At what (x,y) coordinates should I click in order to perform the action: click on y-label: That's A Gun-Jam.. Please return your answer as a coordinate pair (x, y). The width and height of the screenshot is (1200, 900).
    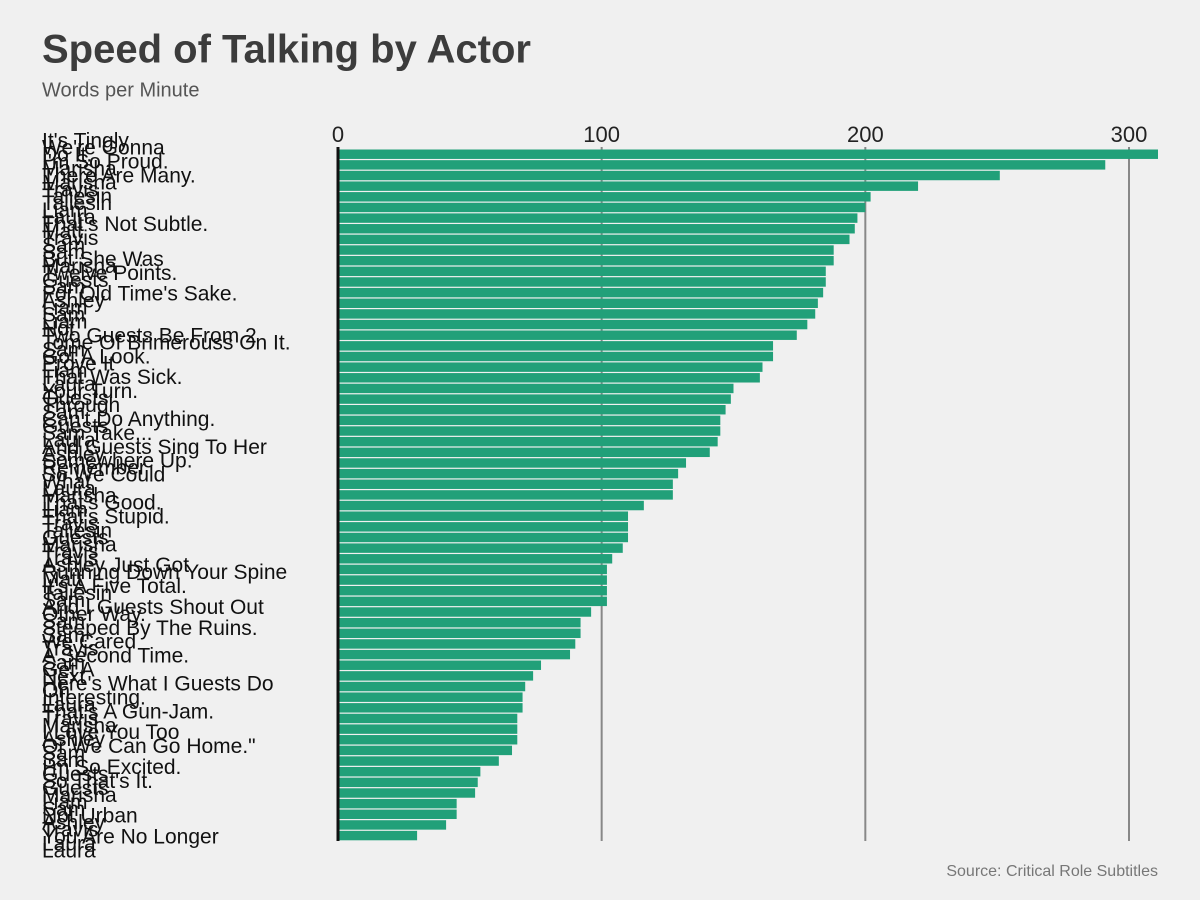
    Looking at the image, I should click on (128, 711).